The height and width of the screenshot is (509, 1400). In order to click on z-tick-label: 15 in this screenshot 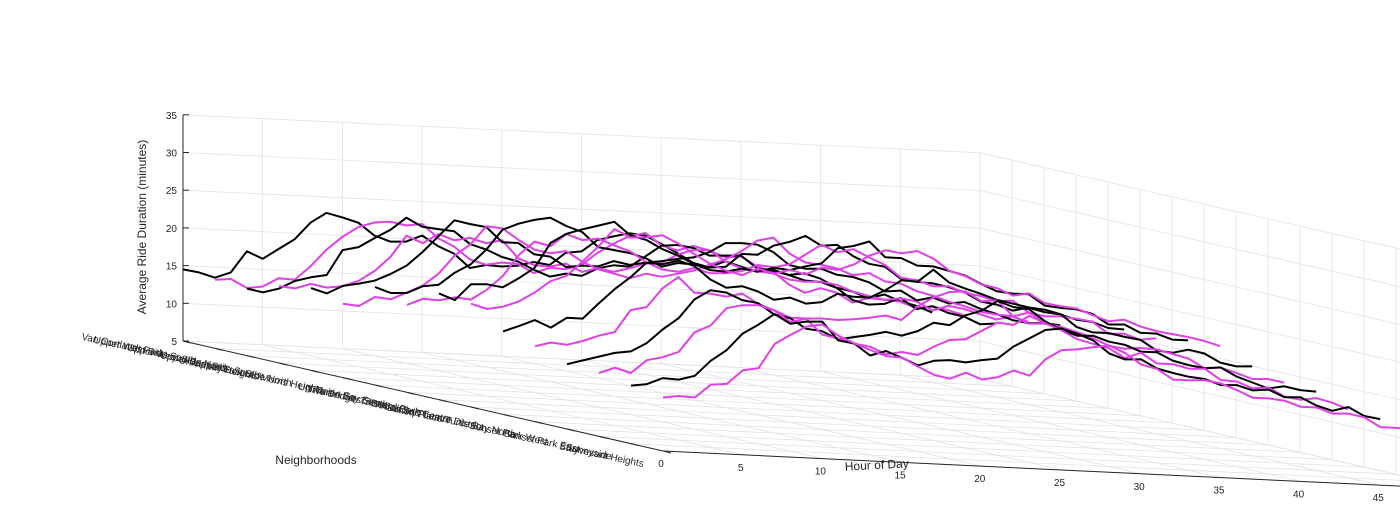, I will do `click(172, 267)`.